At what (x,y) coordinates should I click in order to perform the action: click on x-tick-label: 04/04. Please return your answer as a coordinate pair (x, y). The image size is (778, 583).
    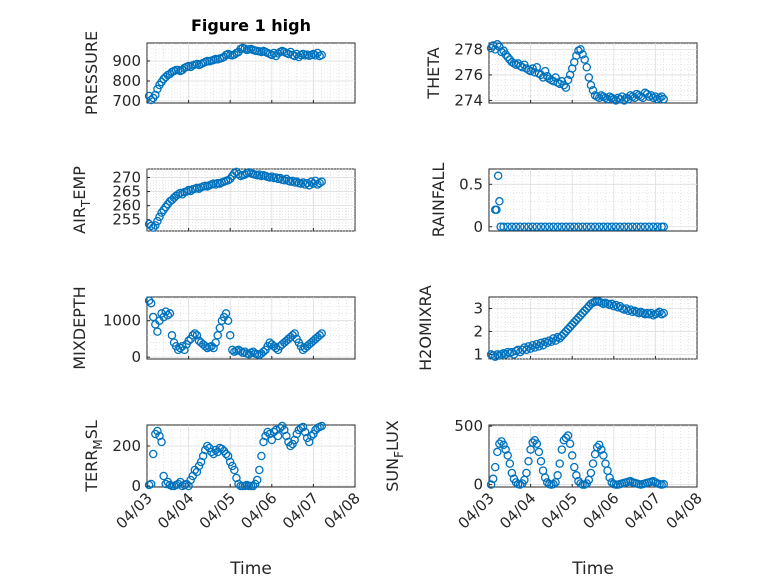
    Looking at the image, I should click on (517, 510).